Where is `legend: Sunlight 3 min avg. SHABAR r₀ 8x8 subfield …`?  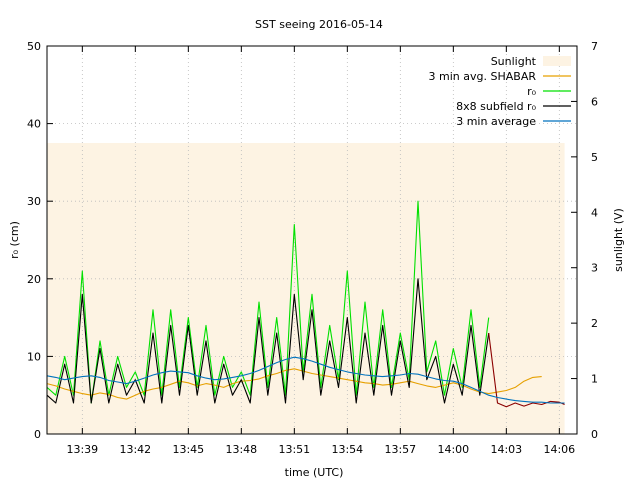 legend: Sunlight 3 min avg. SHABAR r₀ 8x8 subfield … is located at coordinates (500, 91).